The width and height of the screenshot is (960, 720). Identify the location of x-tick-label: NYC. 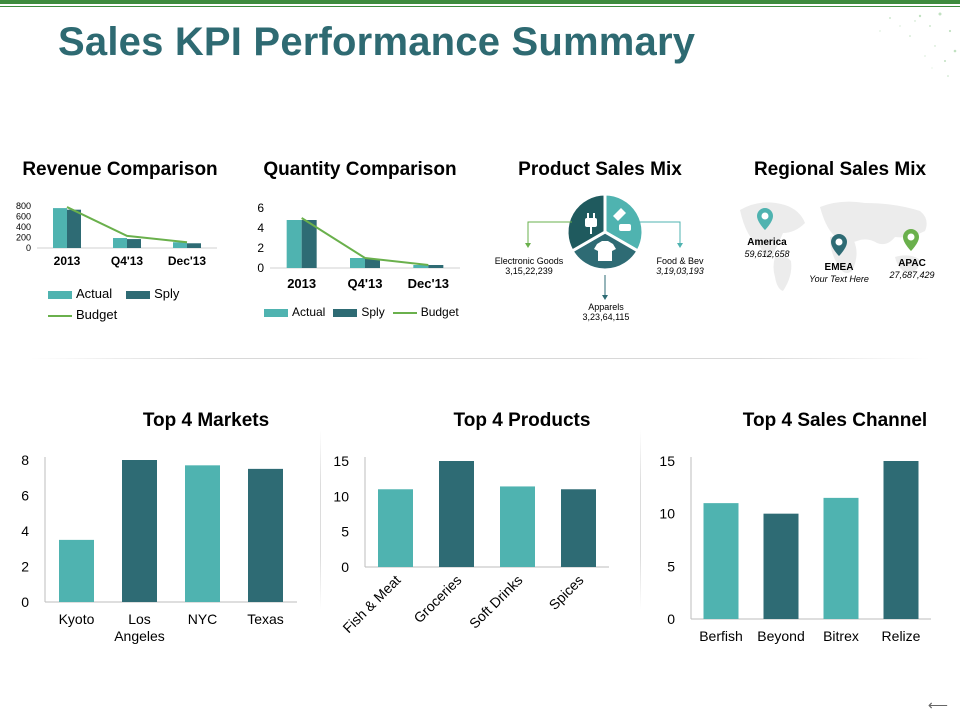
(203, 619).